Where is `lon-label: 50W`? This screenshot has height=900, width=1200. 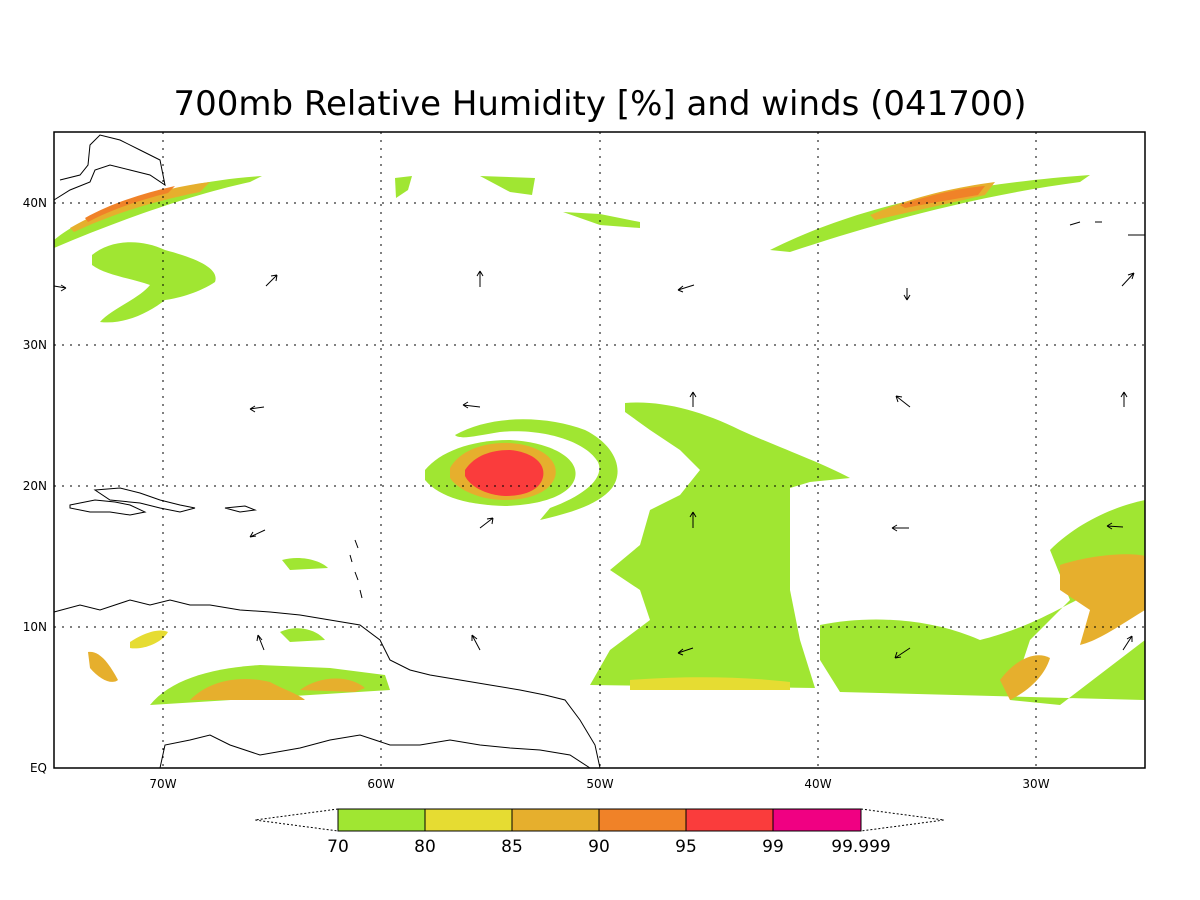 lon-label: 50W is located at coordinates (599, 784).